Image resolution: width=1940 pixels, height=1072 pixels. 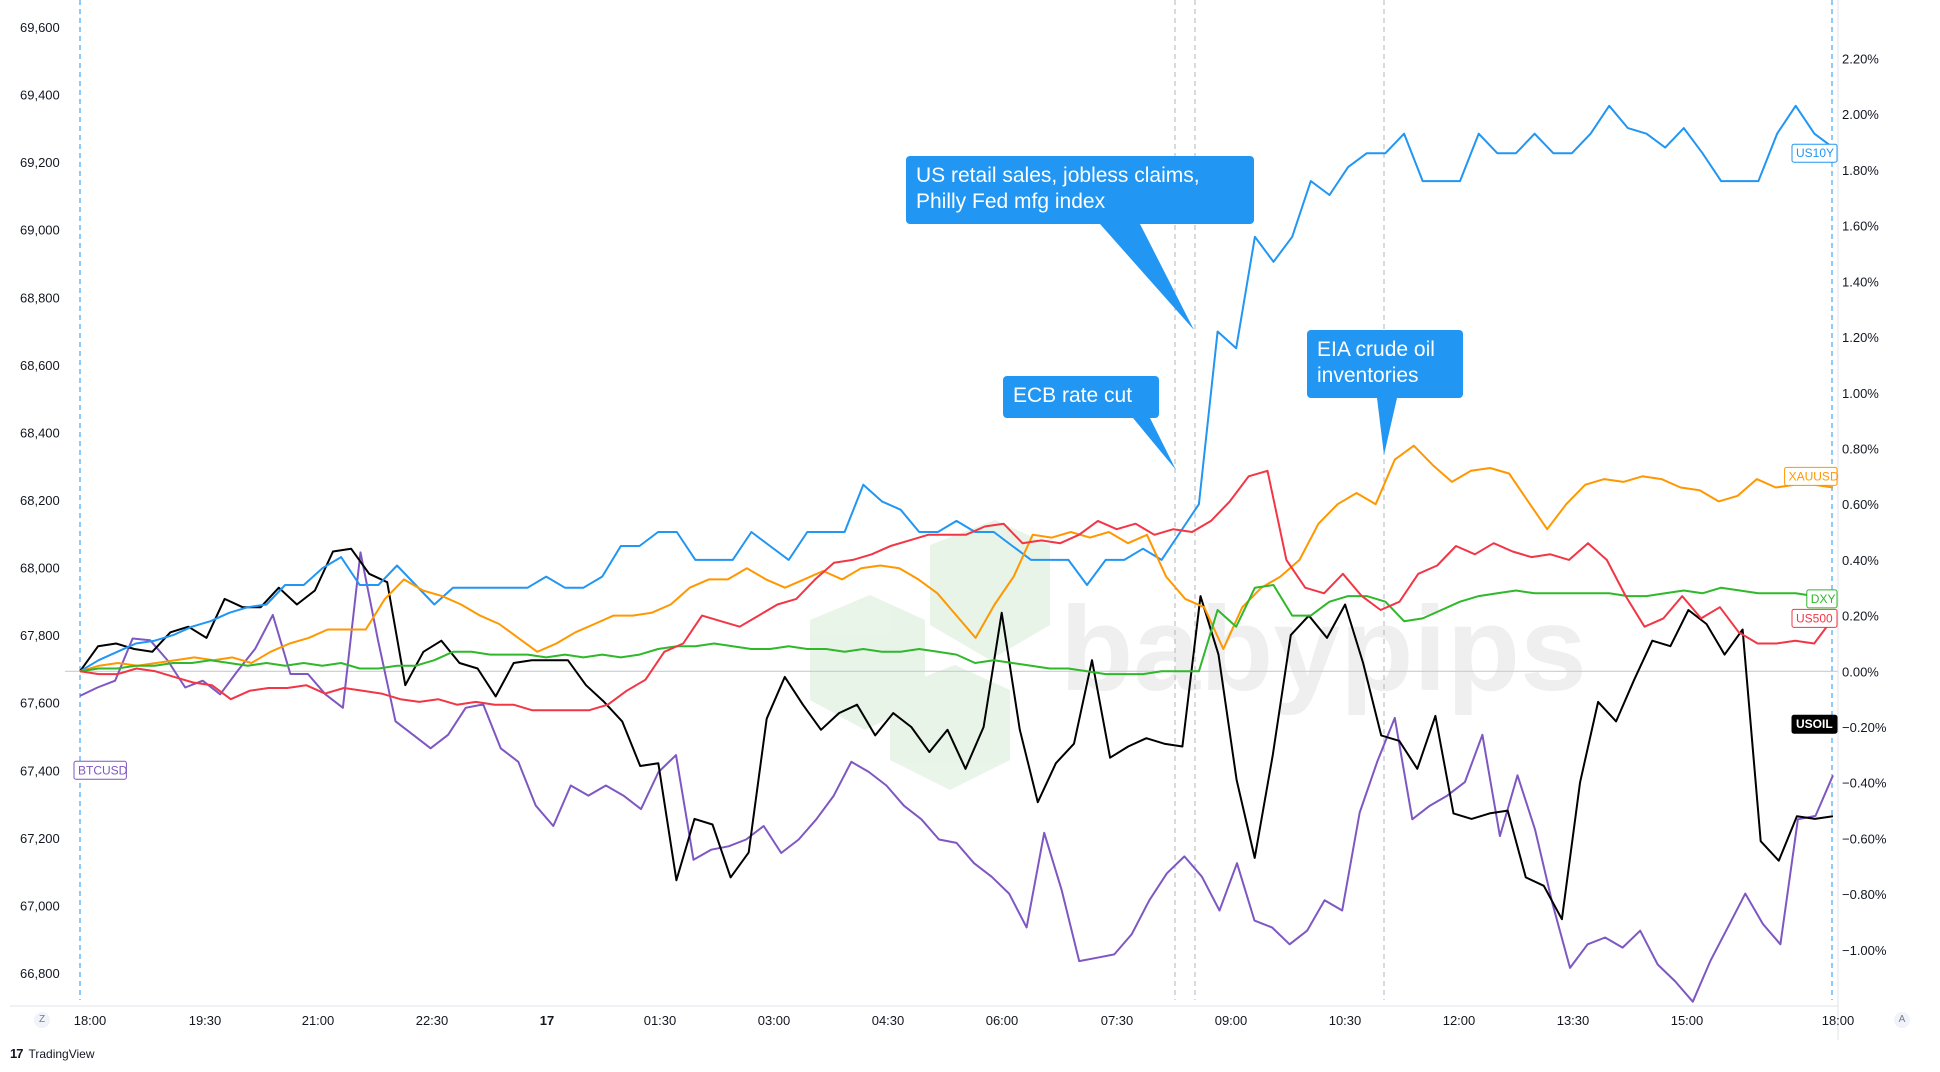 I want to click on time-axis-tick-label: 04:30, so click(x=888, y=1020).